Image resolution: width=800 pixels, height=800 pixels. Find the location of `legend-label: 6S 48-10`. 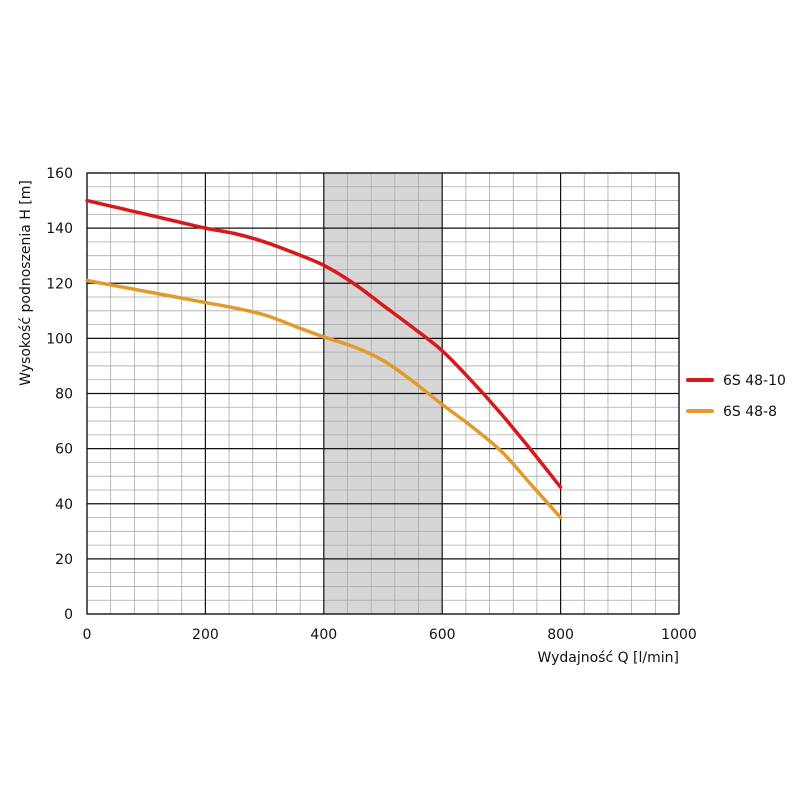

legend-label: 6S 48-10 is located at coordinates (754, 381).